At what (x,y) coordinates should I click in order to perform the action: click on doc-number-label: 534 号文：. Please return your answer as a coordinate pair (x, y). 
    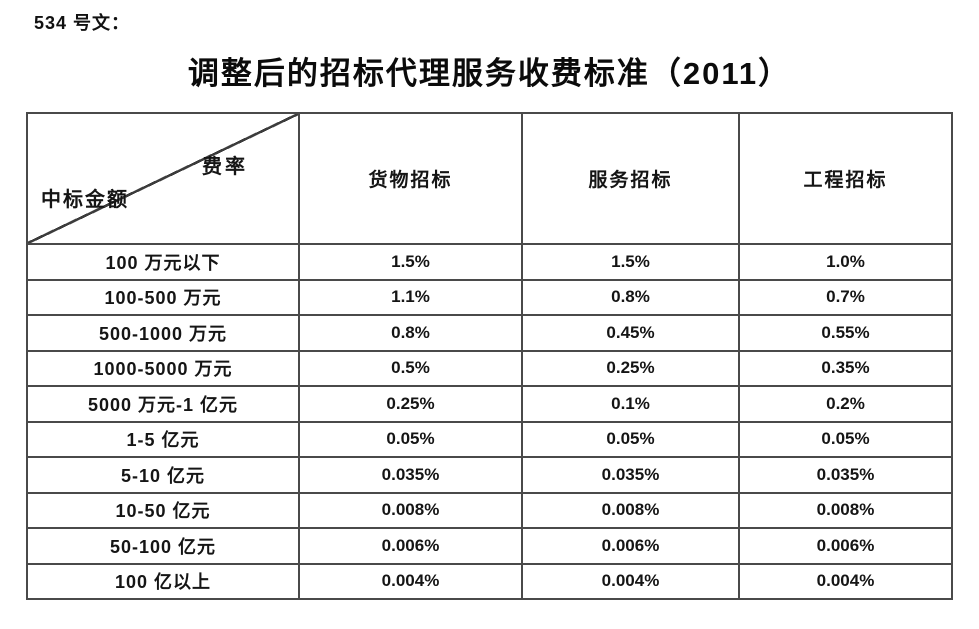
    Looking at the image, I should click on (82, 23).